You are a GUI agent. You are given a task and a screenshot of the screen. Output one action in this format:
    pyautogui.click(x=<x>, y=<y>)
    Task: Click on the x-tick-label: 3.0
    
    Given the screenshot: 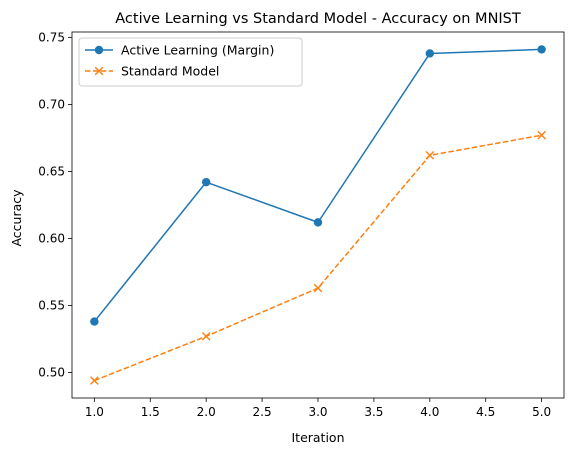 What is the action you would take?
    pyautogui.click(x=317, y=412)
    